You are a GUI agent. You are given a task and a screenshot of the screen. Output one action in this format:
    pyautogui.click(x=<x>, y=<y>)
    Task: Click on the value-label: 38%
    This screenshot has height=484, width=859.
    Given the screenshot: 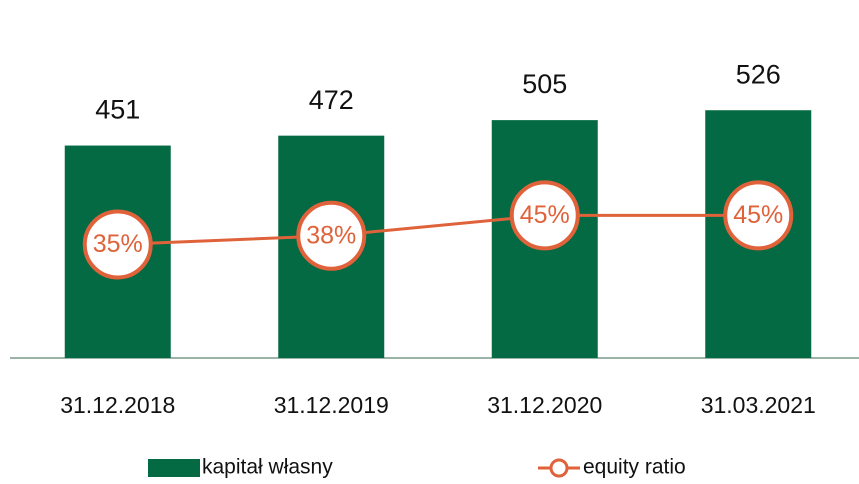 What is the action you would take?
    pyautogui.click(x=331, y=235)
    